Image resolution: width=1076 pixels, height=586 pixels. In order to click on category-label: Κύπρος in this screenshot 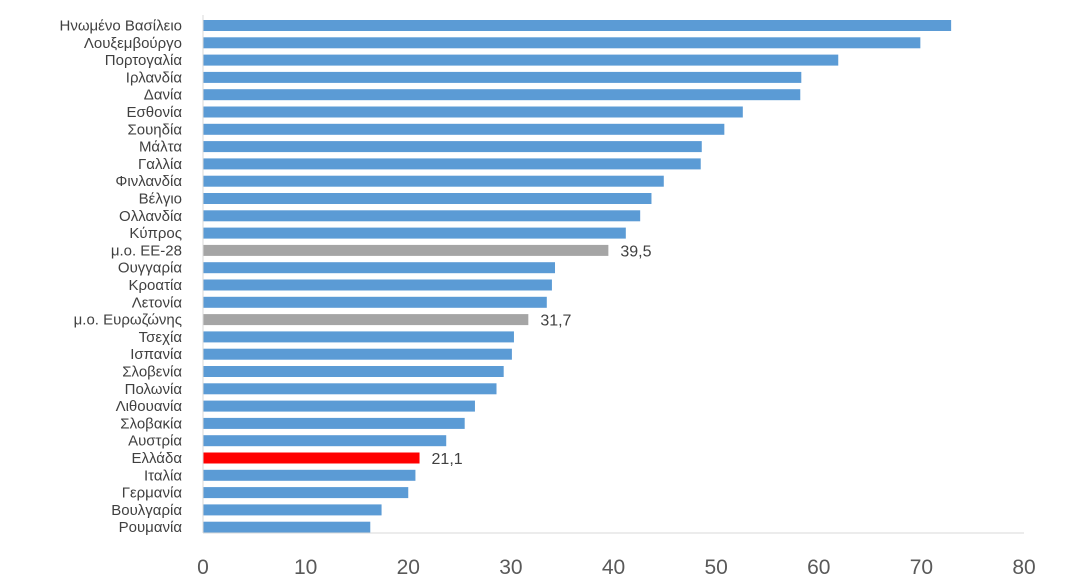, I will do `click(155, 233)`.